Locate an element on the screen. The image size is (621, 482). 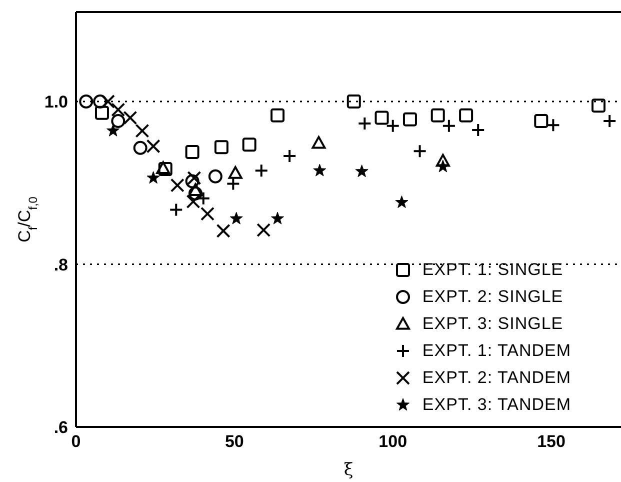
legend-label: EXPT. 3: SINGLE is located at coordinates (493, 324).